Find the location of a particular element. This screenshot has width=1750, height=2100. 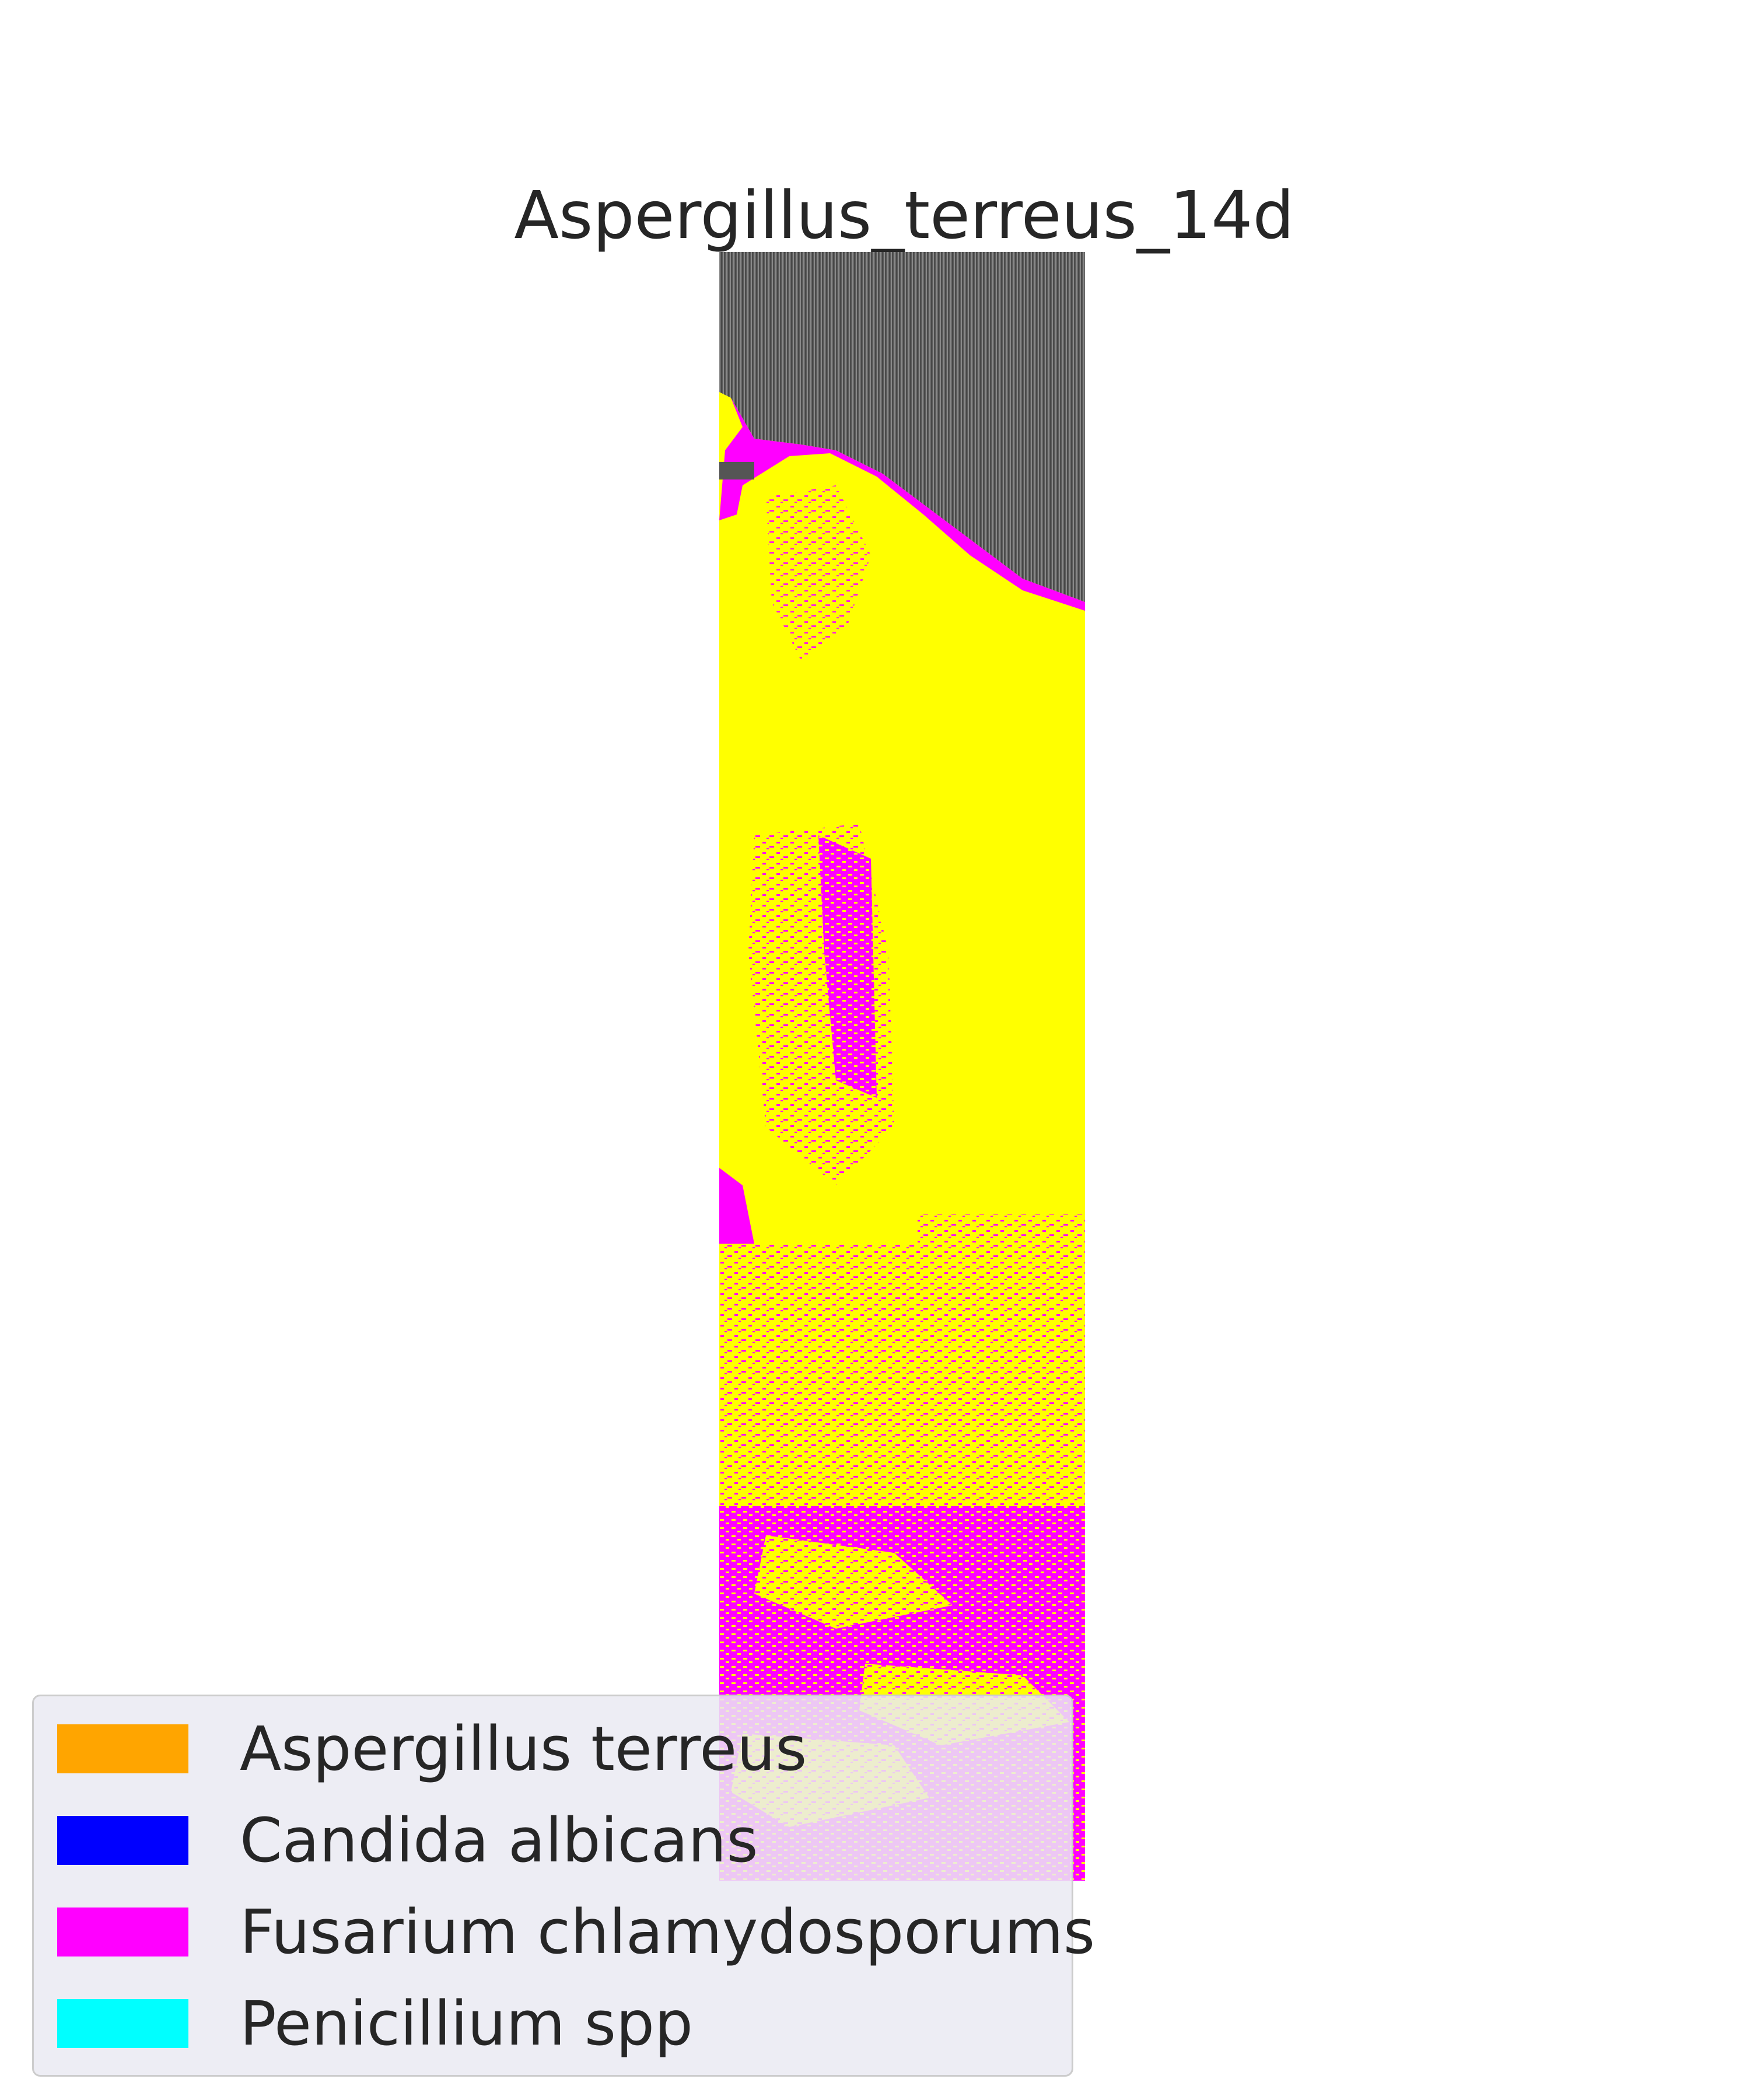

legend-item-penicillium-spp: Penicillium spp is located at coordinates (553, 2023).